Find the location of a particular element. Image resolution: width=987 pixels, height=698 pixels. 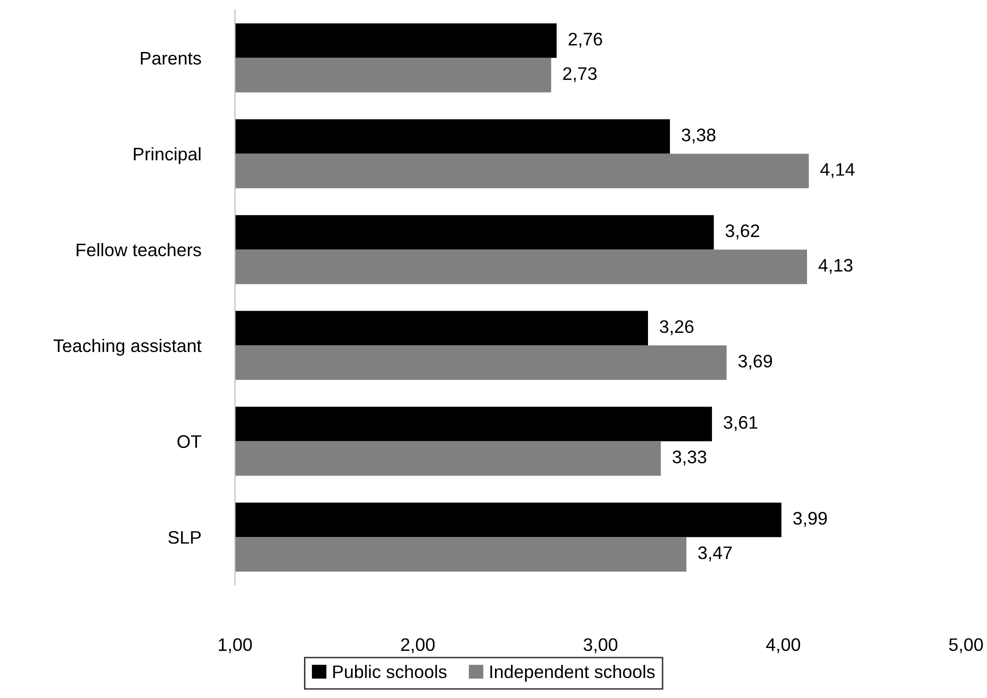

legend-label: Public schools is located at coordinates (390, 671).